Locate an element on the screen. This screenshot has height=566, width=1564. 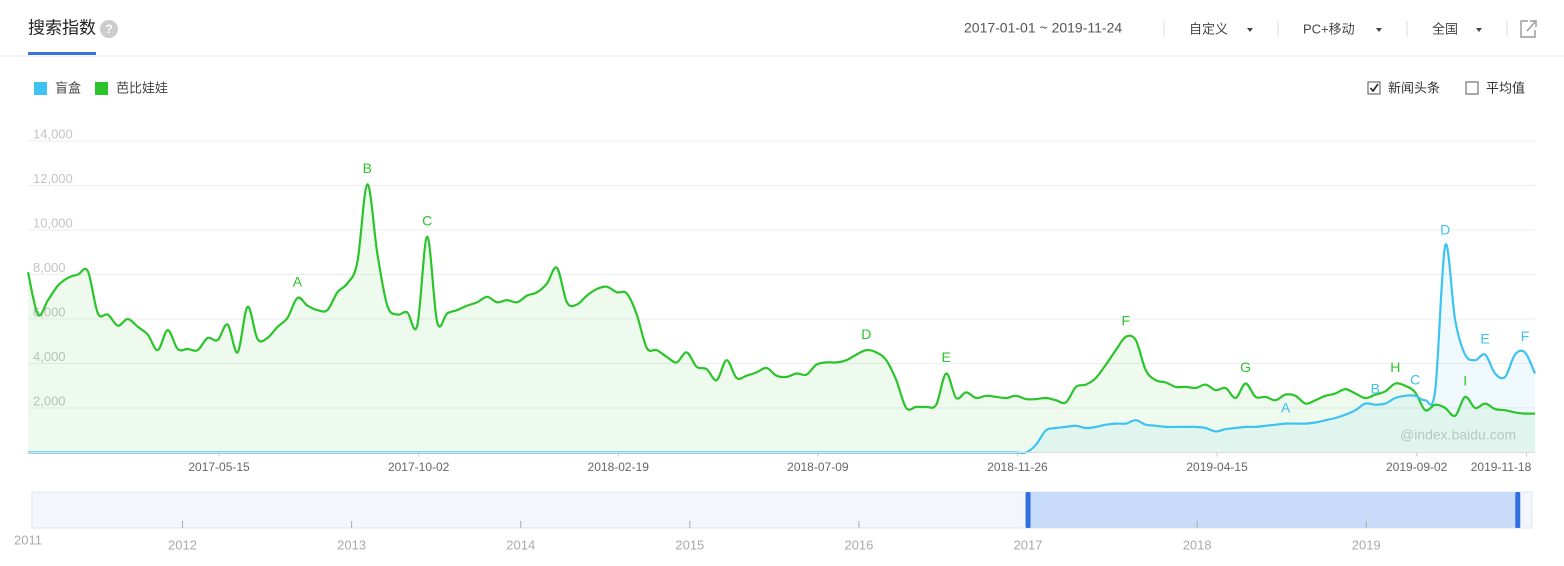
tab-underline is located at coordinates (62, 53).